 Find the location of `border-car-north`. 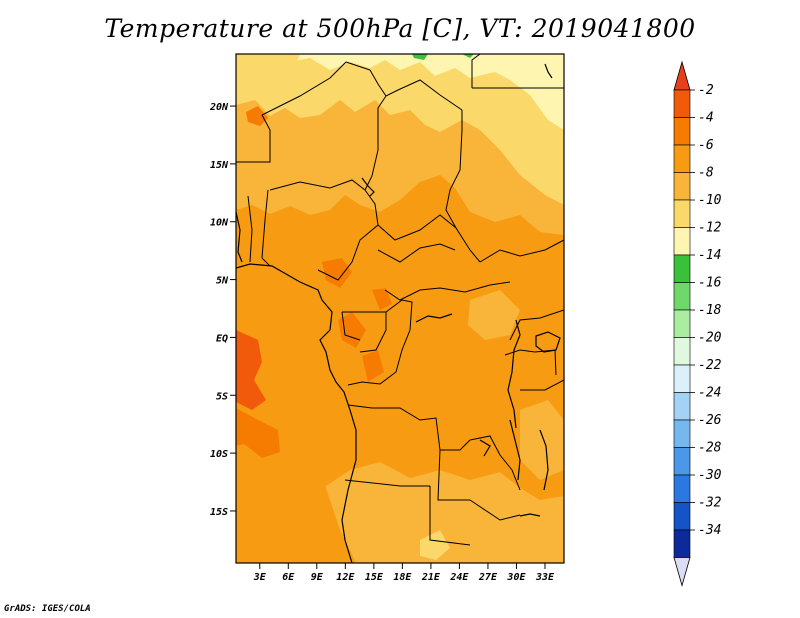

border-car-north is located at coordinates (416, 253).